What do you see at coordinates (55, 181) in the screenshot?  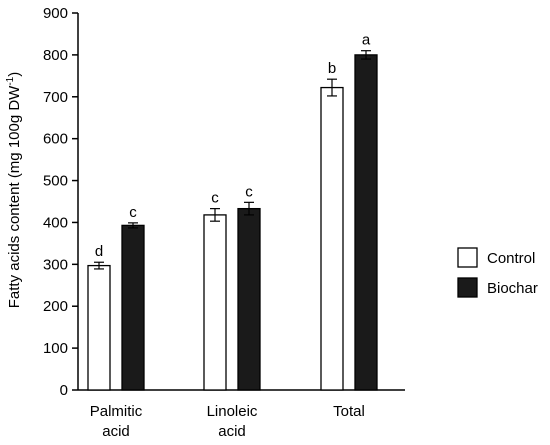 I see `y-tick-label: 500` at bounding box center [55, 181].